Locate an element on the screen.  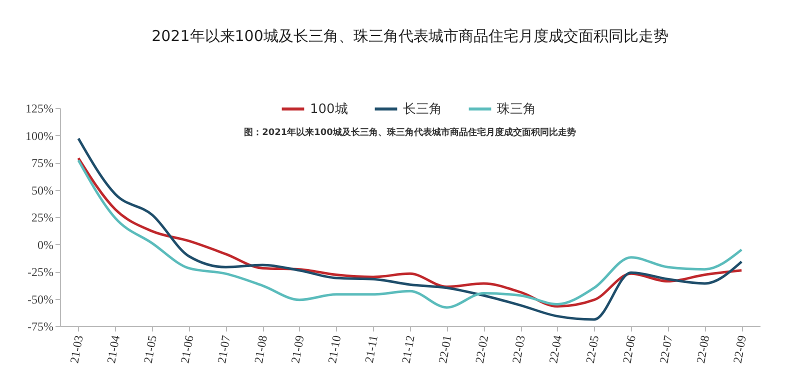
y-tick-label: -25% is located at coordinates (41, 272).